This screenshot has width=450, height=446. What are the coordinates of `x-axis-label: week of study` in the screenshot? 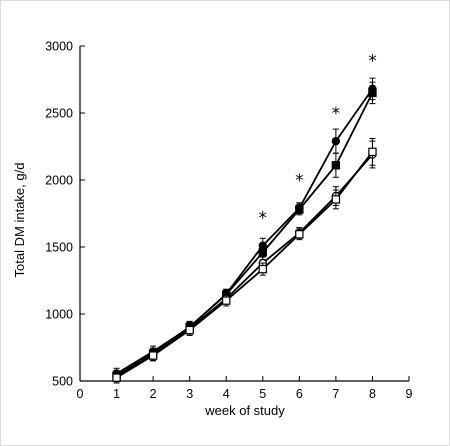 It's located at (244, 410).